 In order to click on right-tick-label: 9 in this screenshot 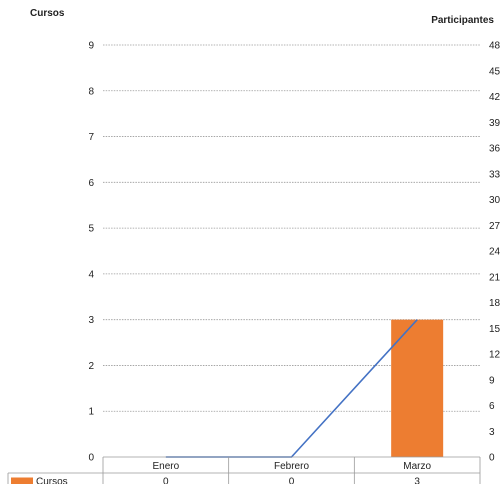, I will do `click(492, 380)`.